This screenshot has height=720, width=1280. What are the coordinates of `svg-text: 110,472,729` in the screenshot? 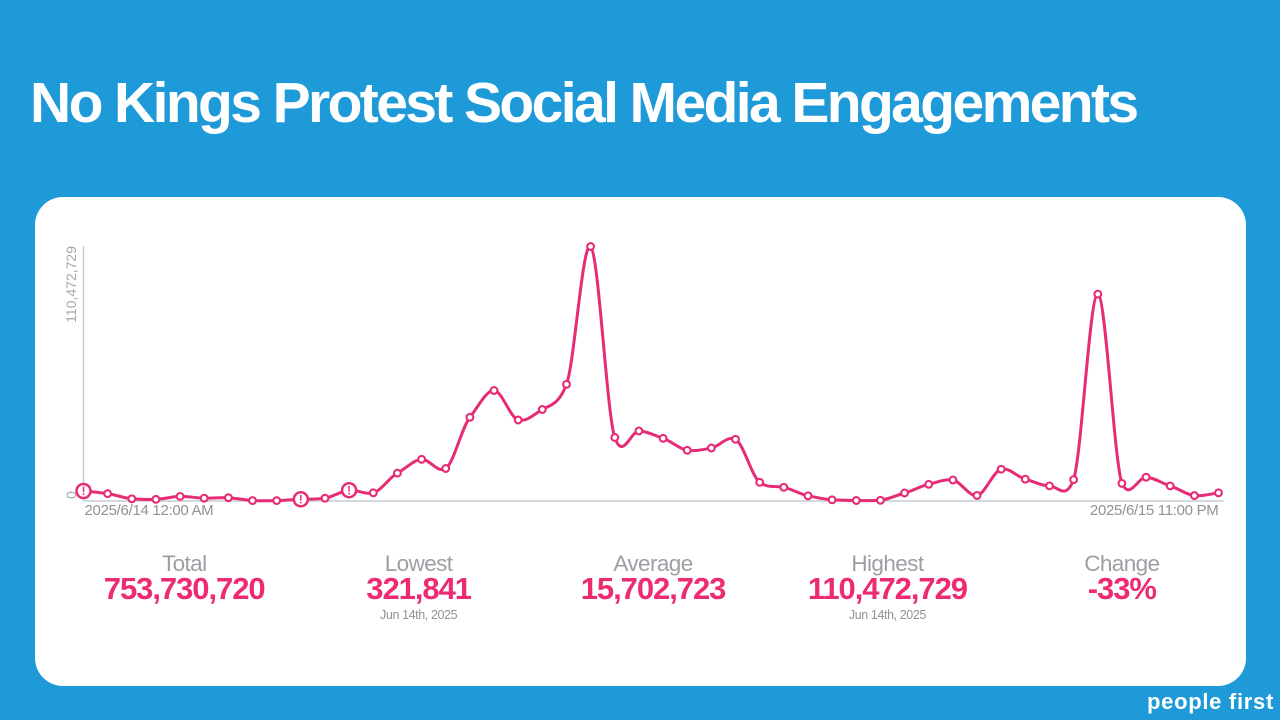 It's located at (71, 283).